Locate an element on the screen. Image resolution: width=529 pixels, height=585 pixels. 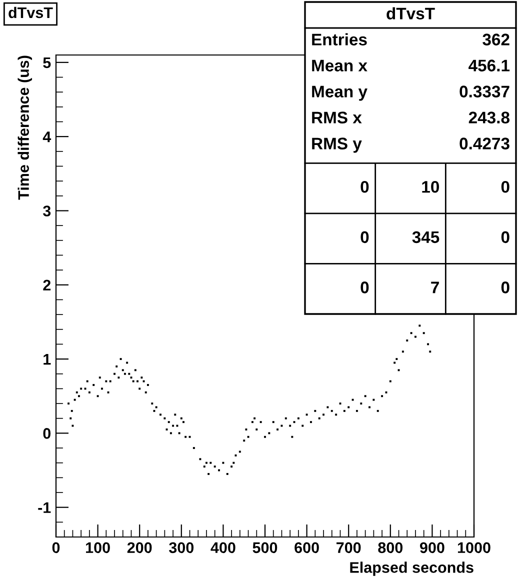
x-tick-label: 200 is located at coordinates (139, 548).